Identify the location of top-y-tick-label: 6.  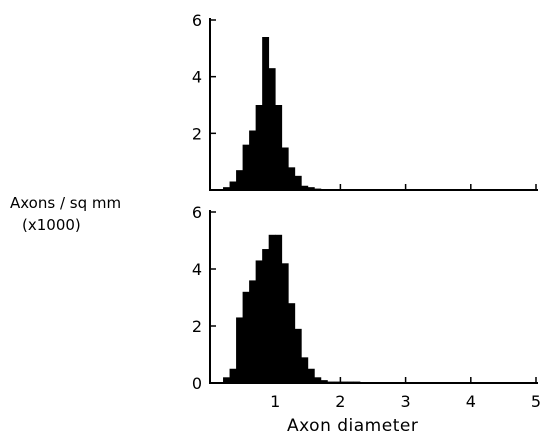
(197, 20).